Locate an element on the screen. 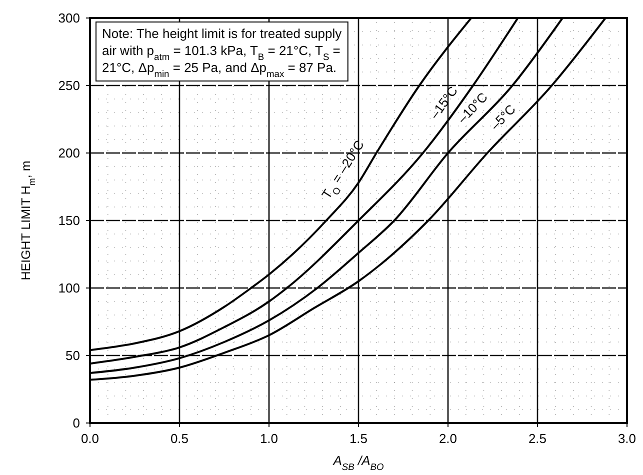 This screenshot has height=475, width=643. y-tick-label: 100 is located at coordinates (69, 288).